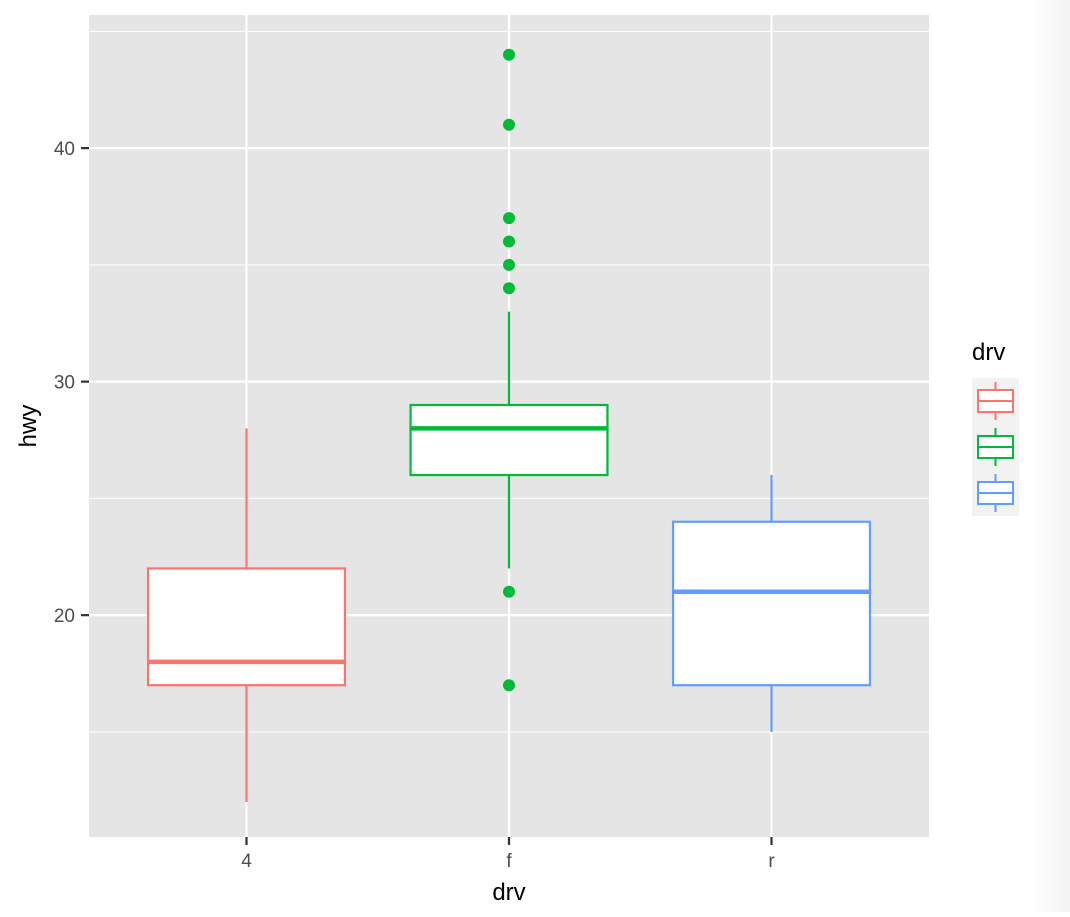  I want to click on x-tick-label: 4, so click(246, 861).